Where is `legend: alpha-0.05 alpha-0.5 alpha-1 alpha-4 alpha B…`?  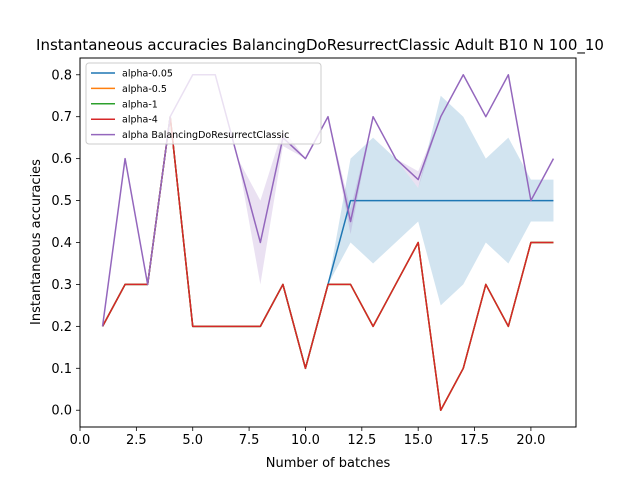
legend: alpha-0.05 alpha-0.5 alpha-1 alpha-4 alpha B… is located at coordinates (203, 103).